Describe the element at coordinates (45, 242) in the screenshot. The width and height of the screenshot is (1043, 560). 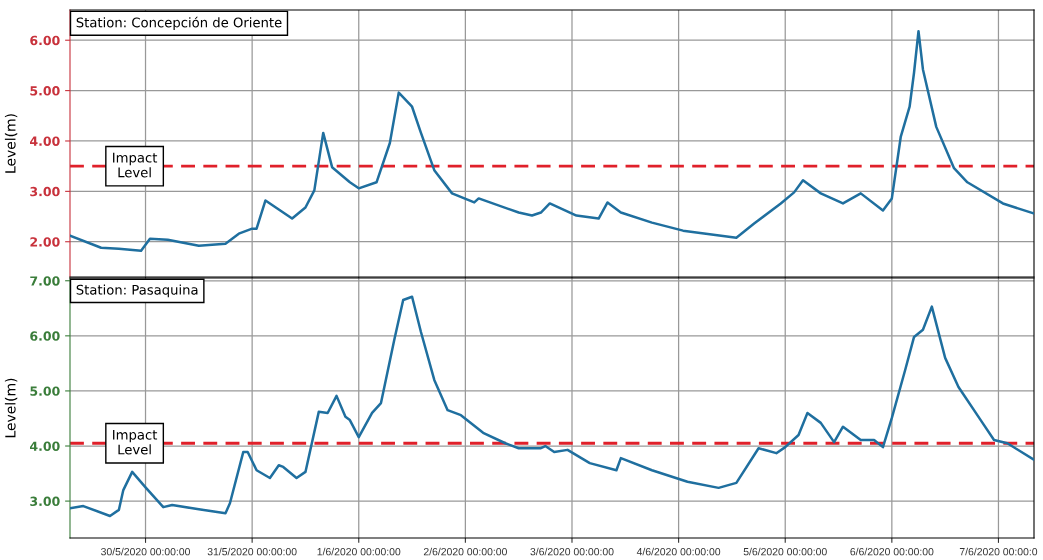
I see `y-tick-label: 2.00` at that location.